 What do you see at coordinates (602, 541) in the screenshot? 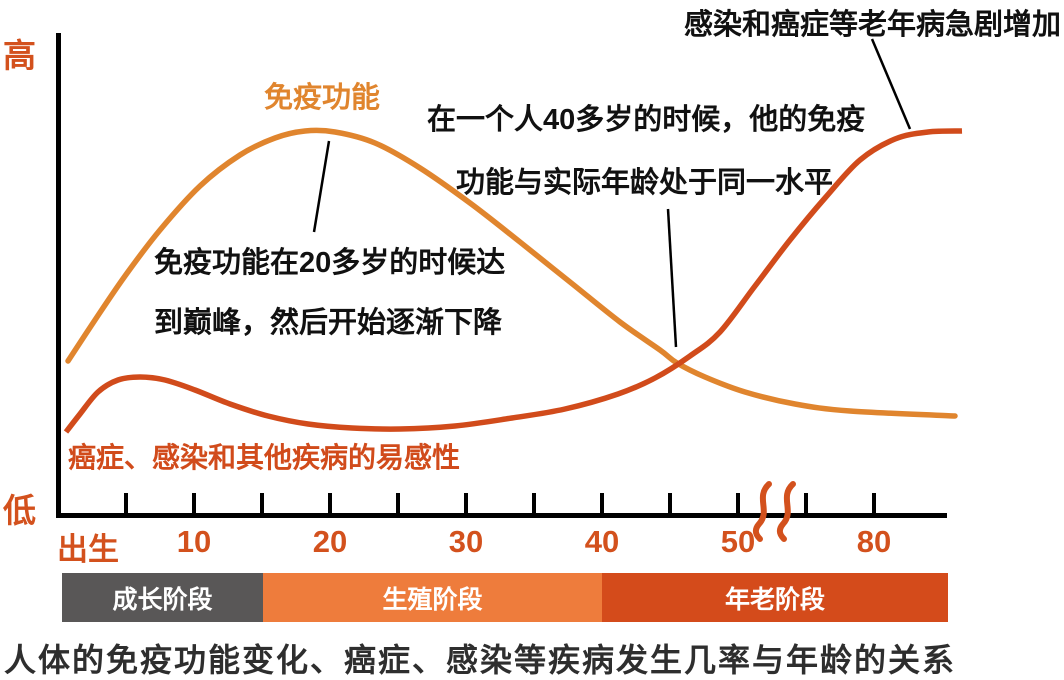
I see `x-axis-label-40: 40` at bounding box center [602, 541].